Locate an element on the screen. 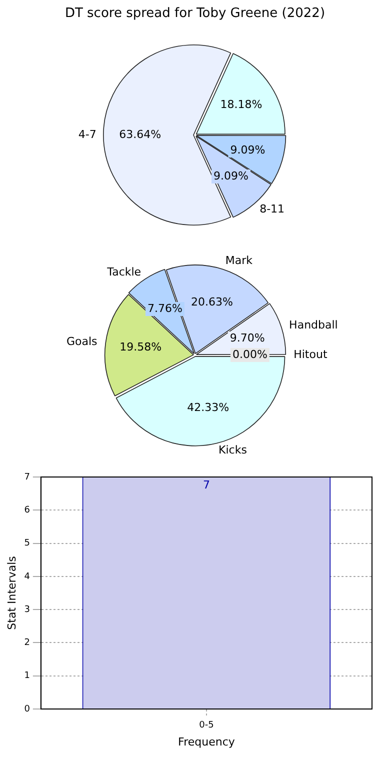 The width and height of the screenshot is (390, 780). slice-label: 8-11 is located at coordinates (272, 209).